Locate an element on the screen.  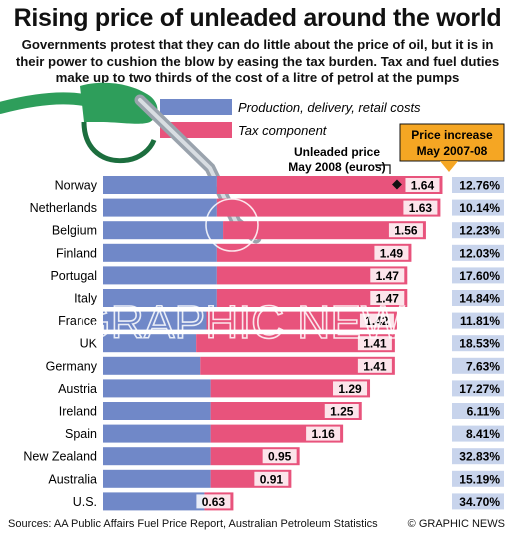
bar-tax-portugal is located at coordinates (312, 275).